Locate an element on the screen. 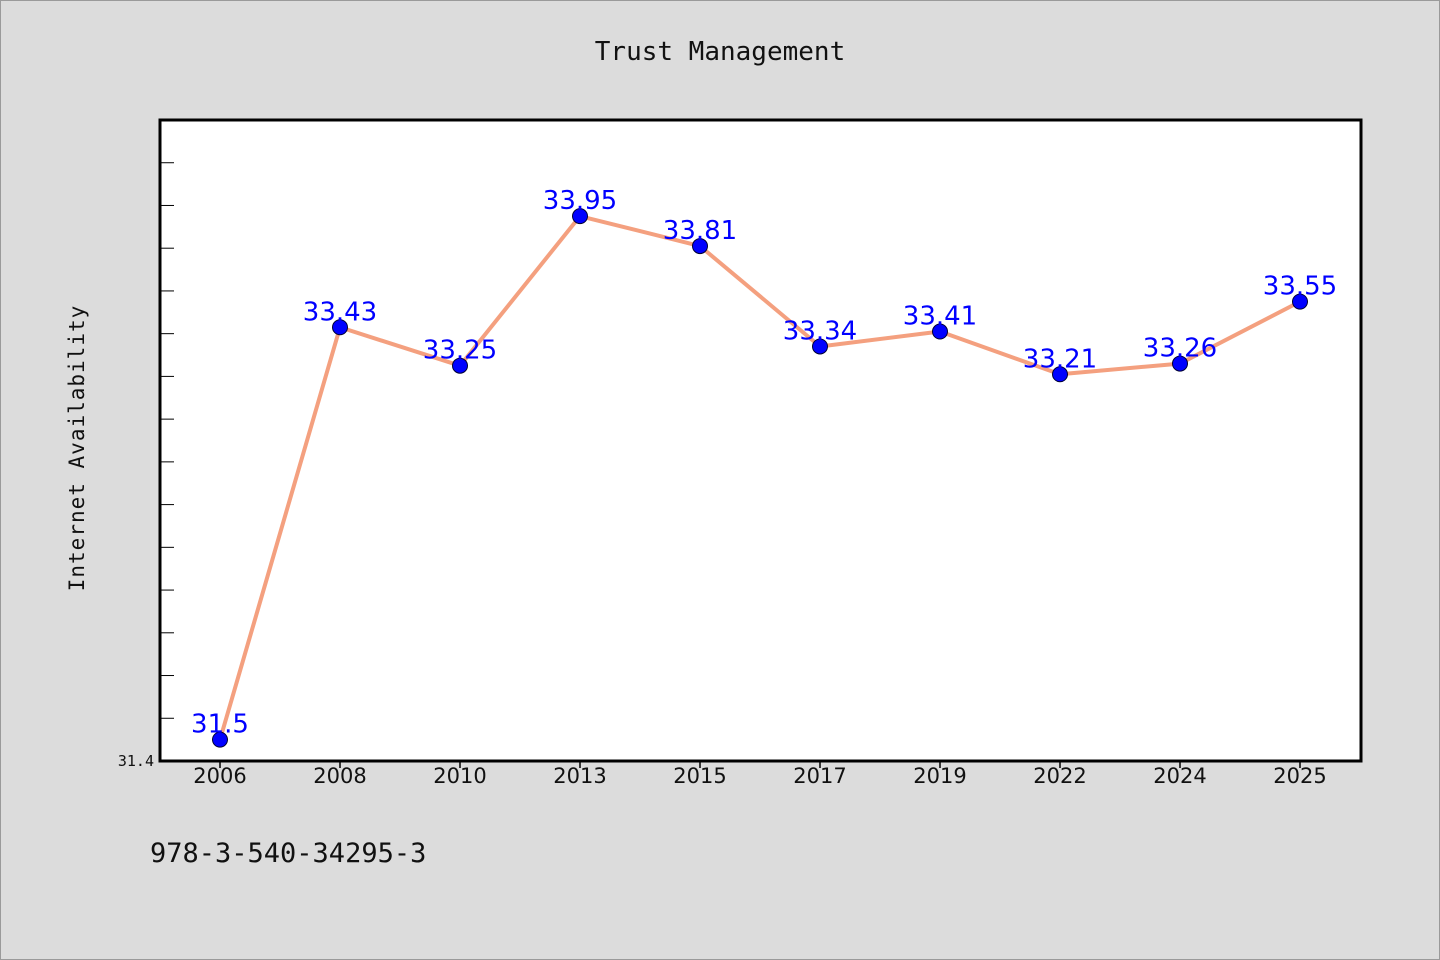 Image resolution: width=1440 pixels, height=960 pixels. x-tick-label: 2010 is located at coordinates (459, 776).